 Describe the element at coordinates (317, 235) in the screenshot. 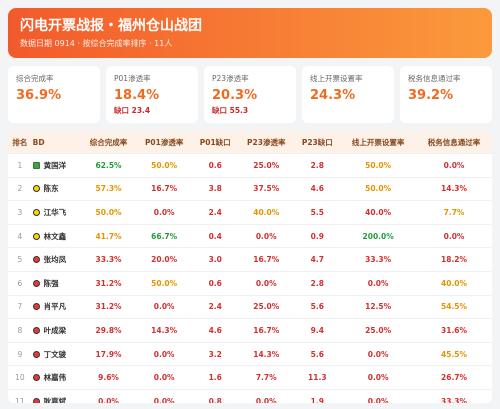

I see `metric-cell: 0.9` at that location.